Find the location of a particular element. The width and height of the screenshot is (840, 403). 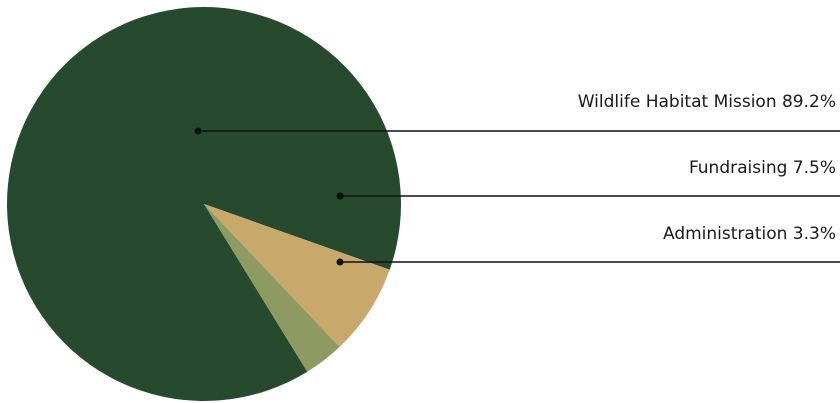

slice-label: Wildlife Habitat Mission 89.2% is located at coordinates (707, 102).